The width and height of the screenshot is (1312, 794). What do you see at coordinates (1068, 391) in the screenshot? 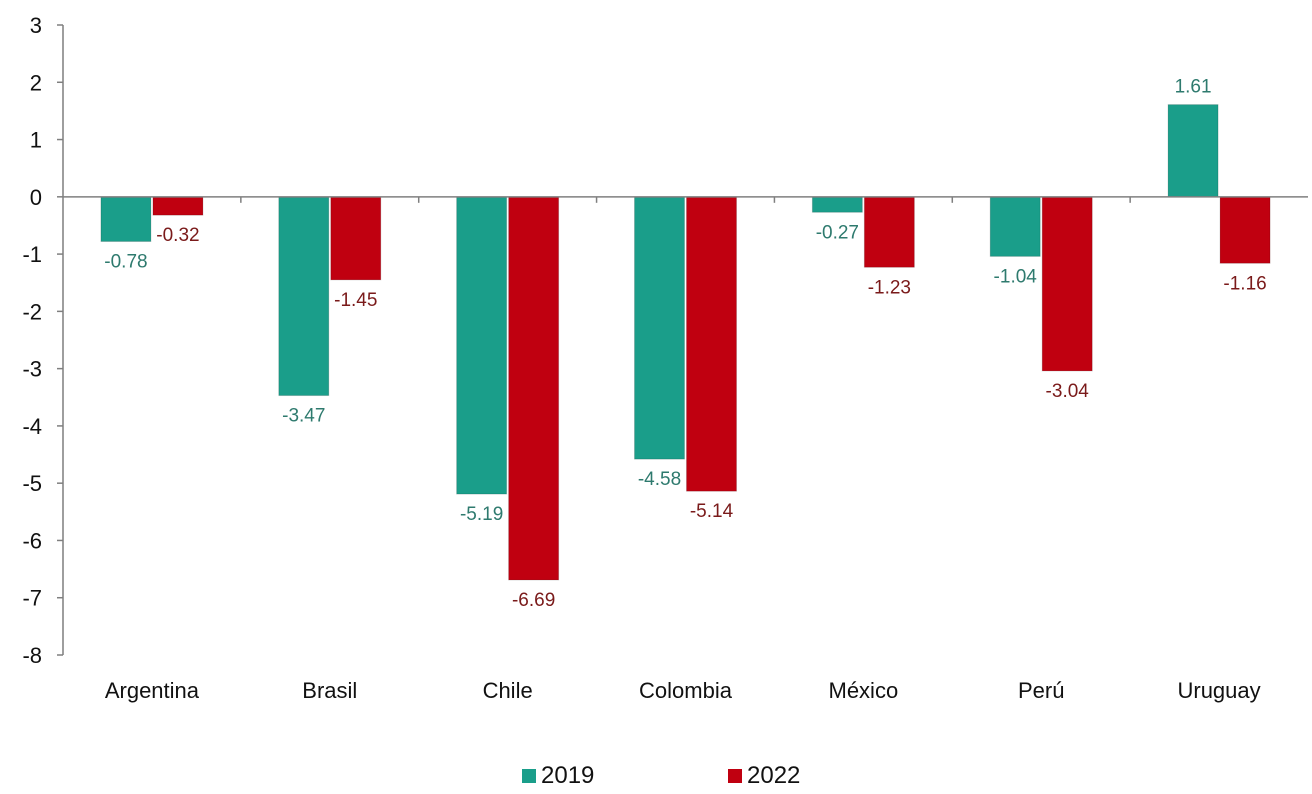
I see `data-label-2022: -3.04` at bounding box center [1068, 391].